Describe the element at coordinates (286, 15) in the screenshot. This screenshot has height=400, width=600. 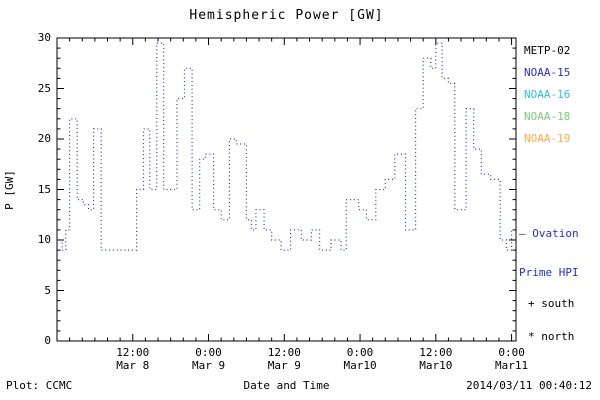
I see `chart-title: Hemispheric Power [GW]` at that location.